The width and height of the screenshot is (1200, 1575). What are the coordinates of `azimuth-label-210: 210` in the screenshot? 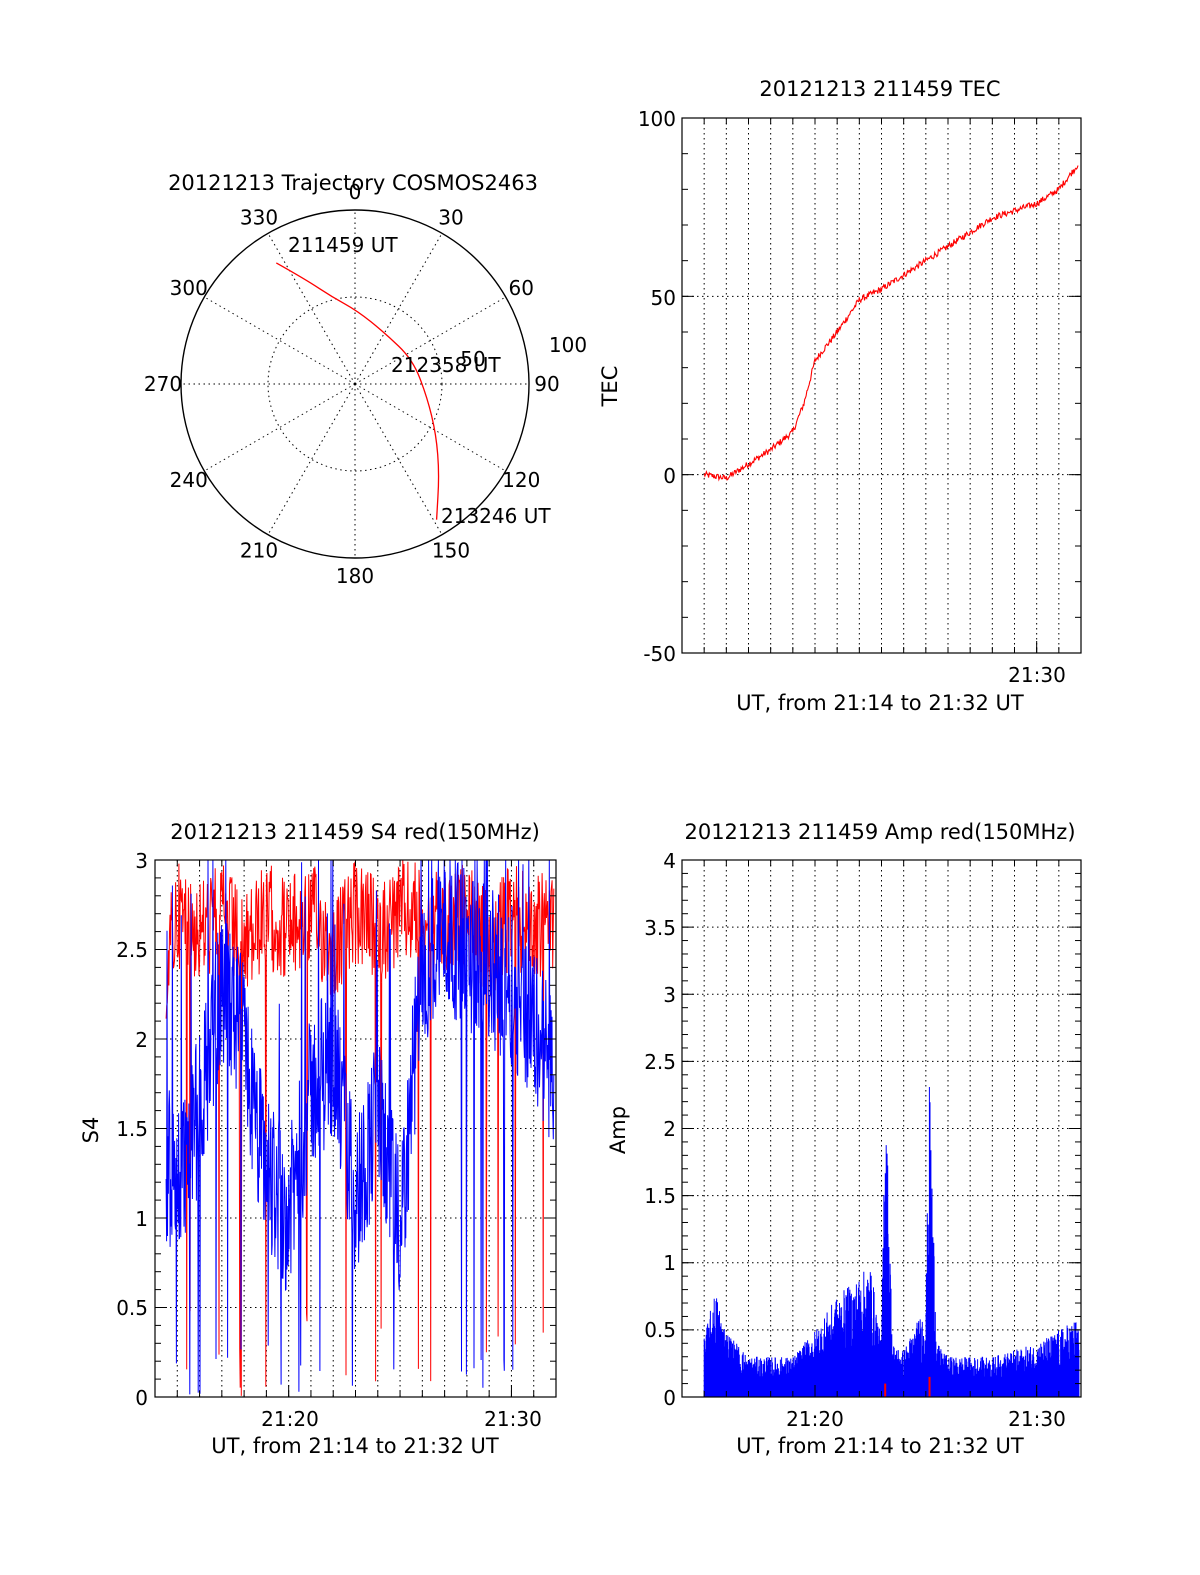 It's located at (259, 550).